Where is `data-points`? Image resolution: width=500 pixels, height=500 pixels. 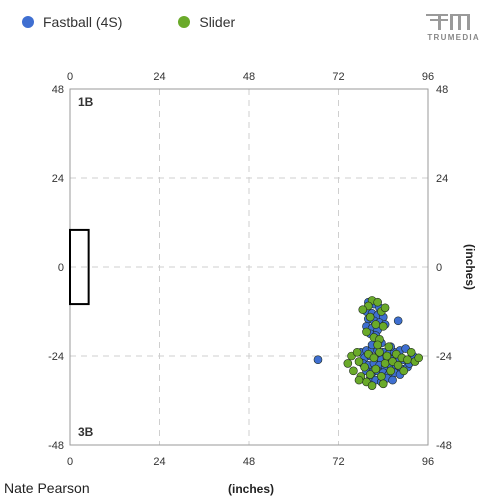
data-points is located at coordinates (368, 343).